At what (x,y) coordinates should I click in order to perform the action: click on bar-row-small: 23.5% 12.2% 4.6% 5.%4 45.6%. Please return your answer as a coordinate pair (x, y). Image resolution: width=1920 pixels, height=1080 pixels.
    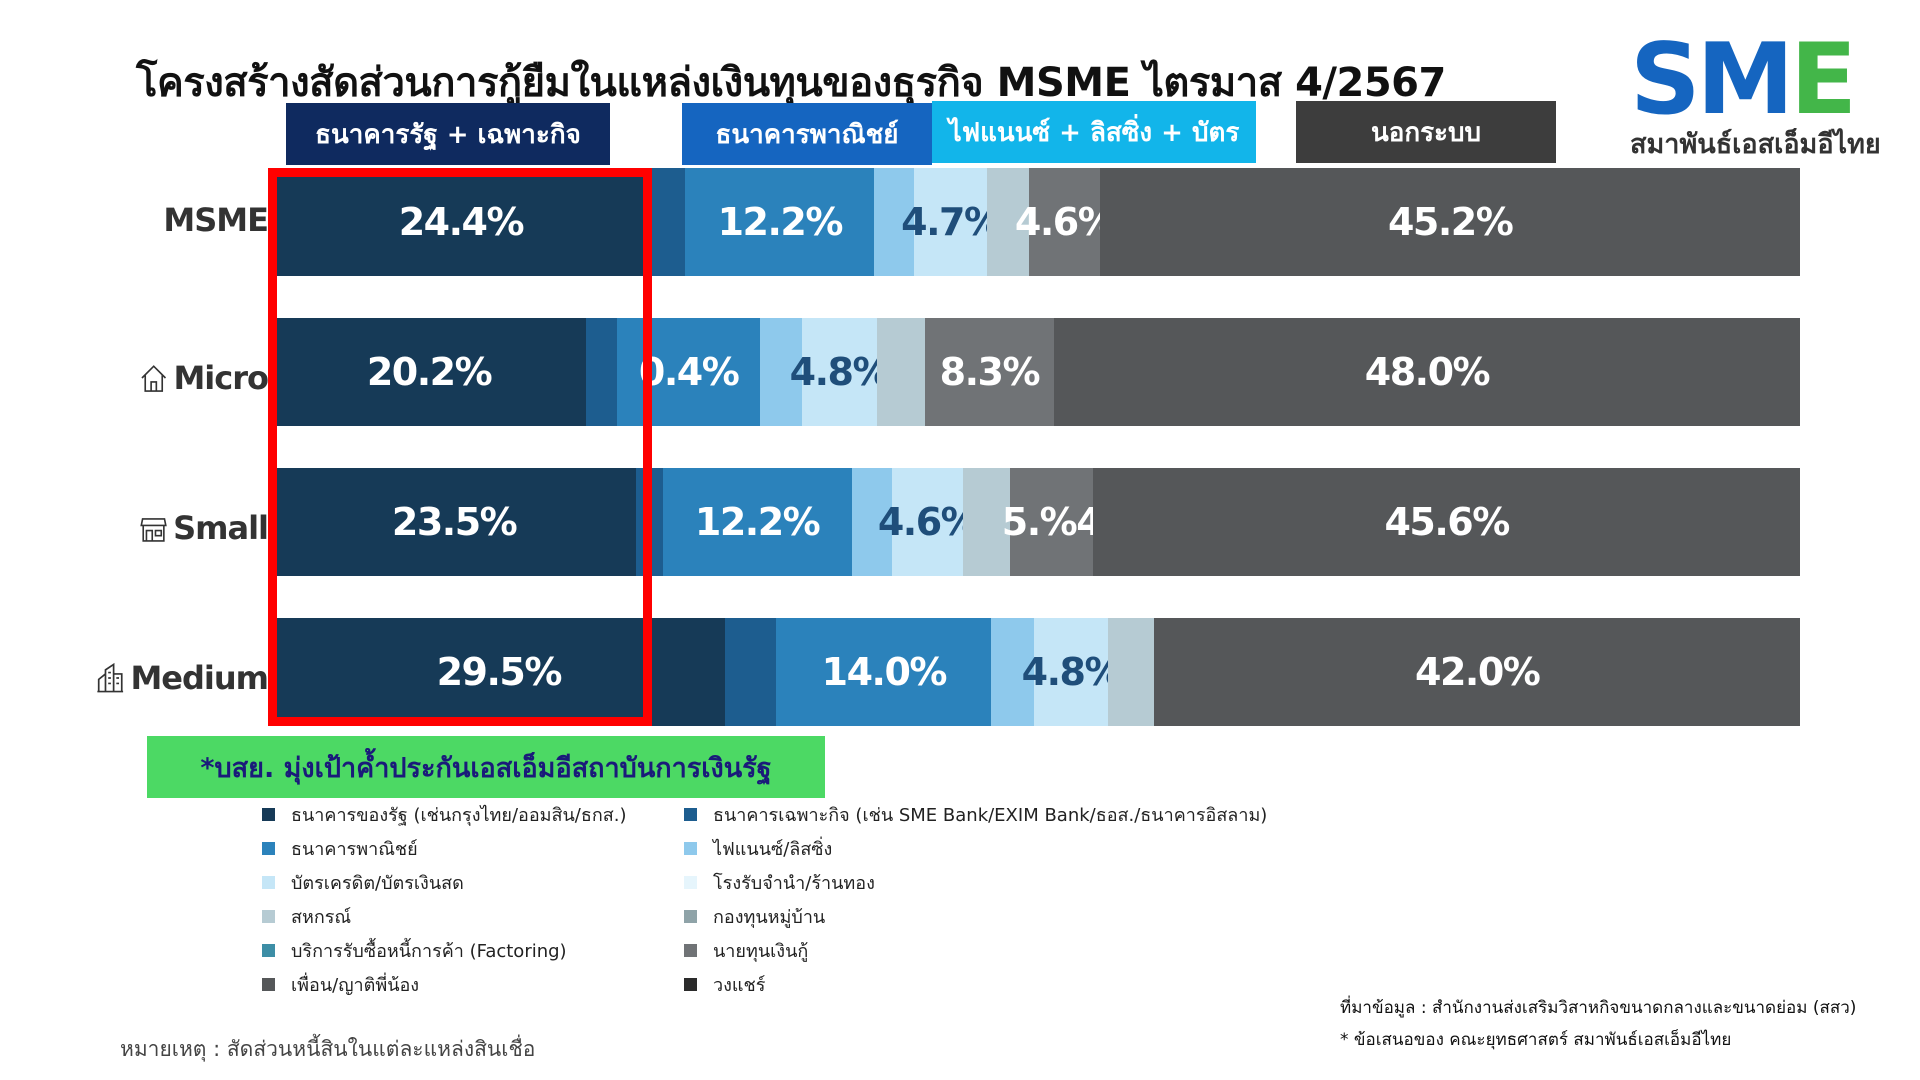
    Looking at the image, I should click on (1036, 522).